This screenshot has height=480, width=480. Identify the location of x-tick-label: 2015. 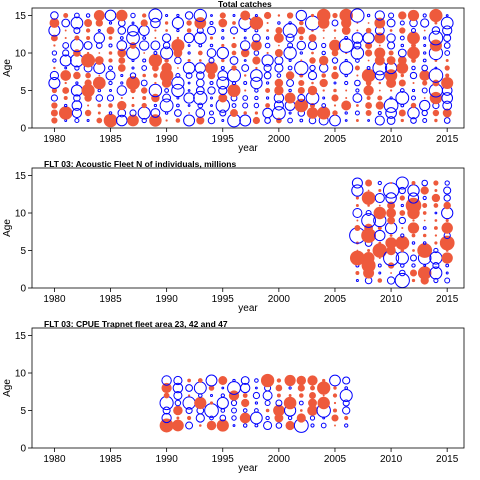
(447, 459).